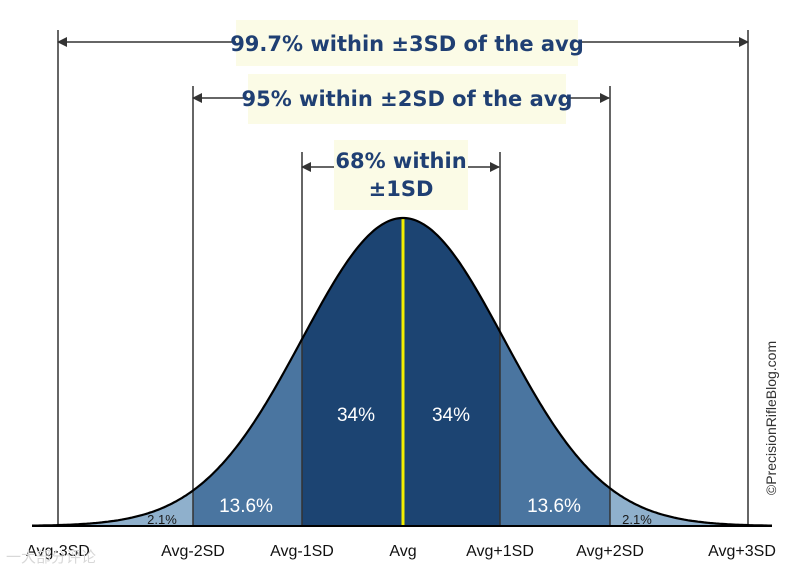 The height and width of the screenshot is (571, 802). What do you see at coordinates (356, 415) in the screenshot?
I see `pct-center-left: 34%` at bounding box center [356, 415].